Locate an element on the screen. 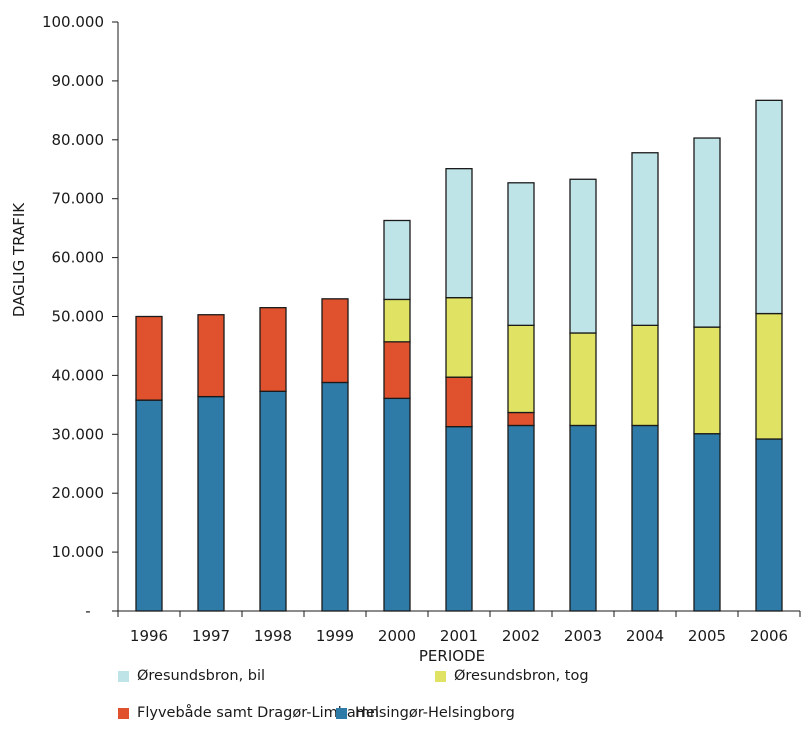  x-tick-label: 1998 is located at coordinates (273, 636).